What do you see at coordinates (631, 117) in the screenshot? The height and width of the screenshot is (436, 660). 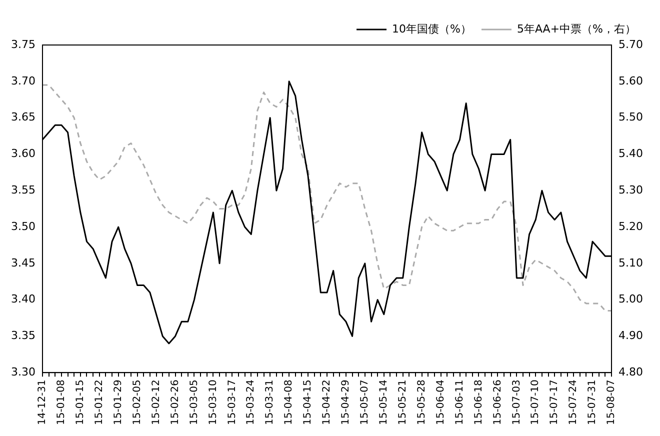 I see `y2-tick-label: 5.50` at bounding box center [631, 117].